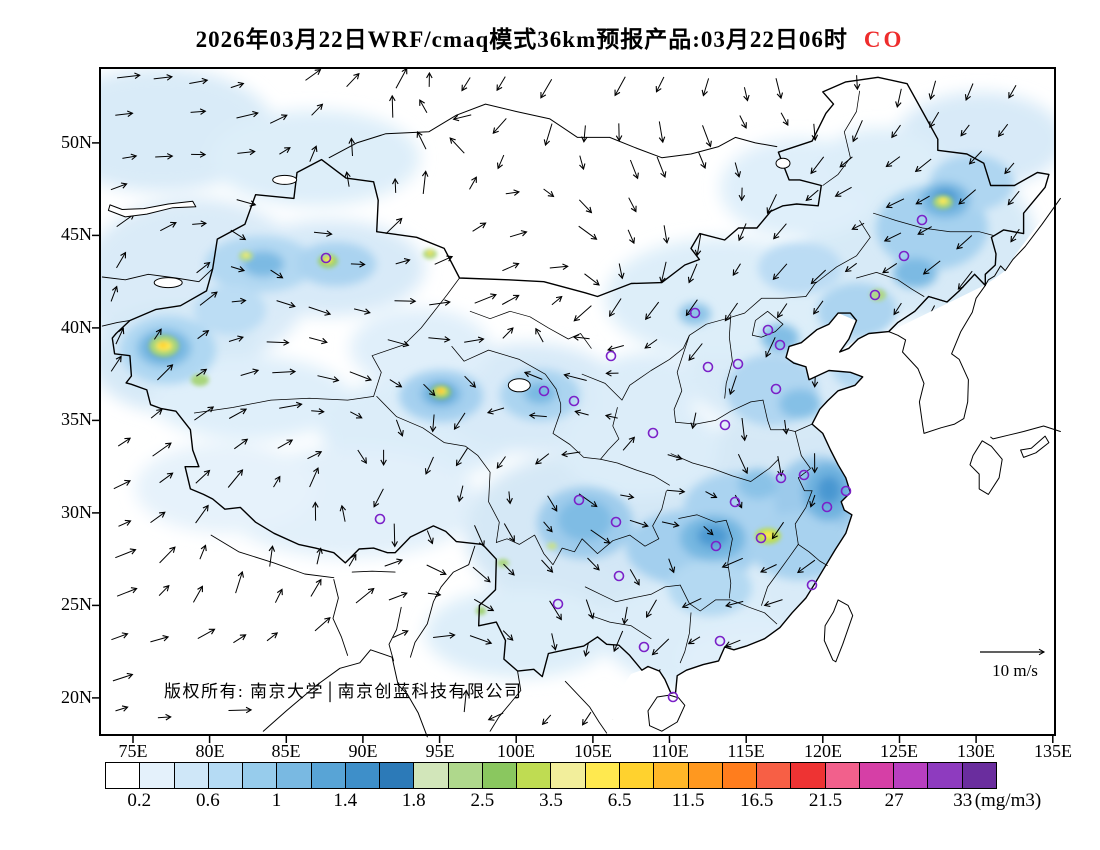 This screenshot has height=850, width=1100. I want to click on wind-scale-label: 10 m/s, so click(1015, 670).